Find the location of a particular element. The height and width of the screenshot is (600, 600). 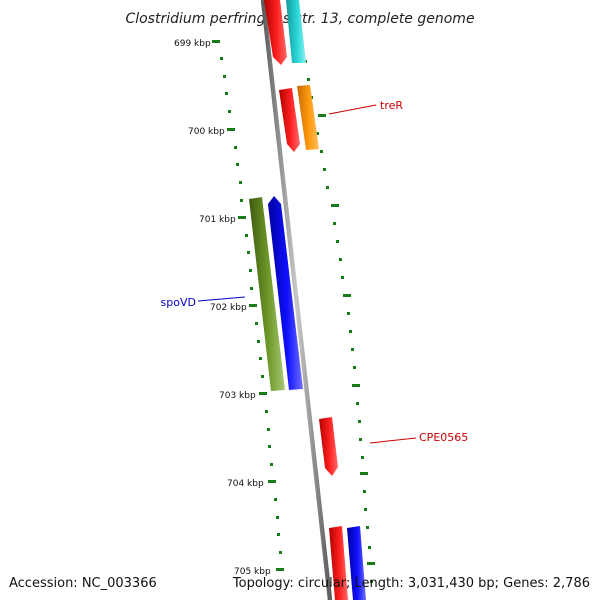

tick-label: 699 kbp is located at coordinates (192, 44).